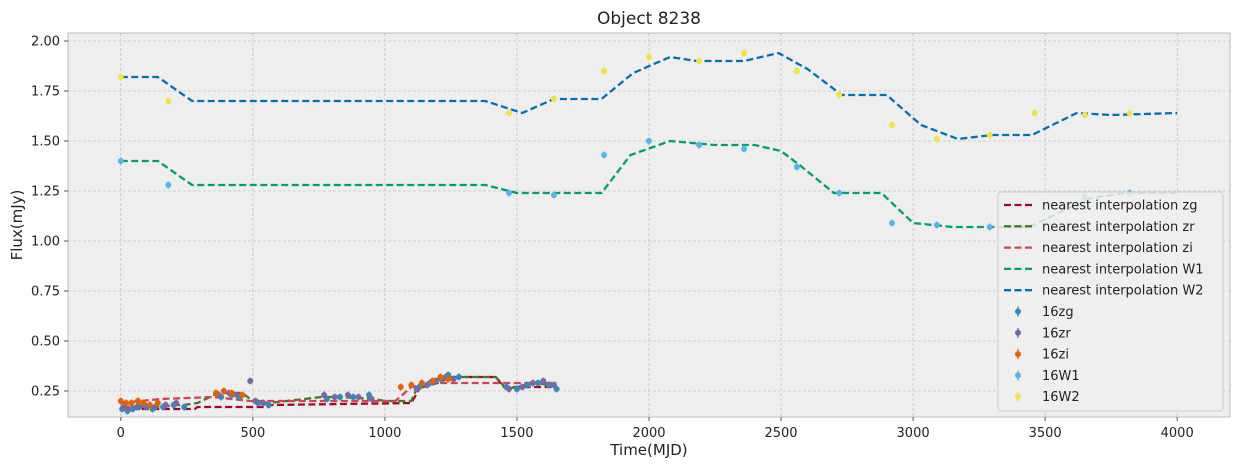  What do you see at coordinates (1056, 333) in the screenshot?
I see `legend-label: 16zr` at bounding box center [1056, 333].